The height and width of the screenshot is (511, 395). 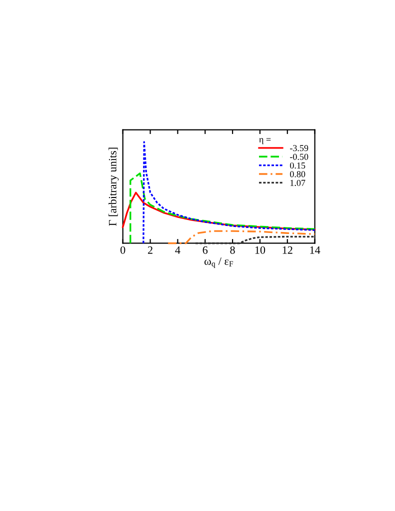 I want to click on y-axis-title: Γ [arbitrary units], so click(x=113, y=187).